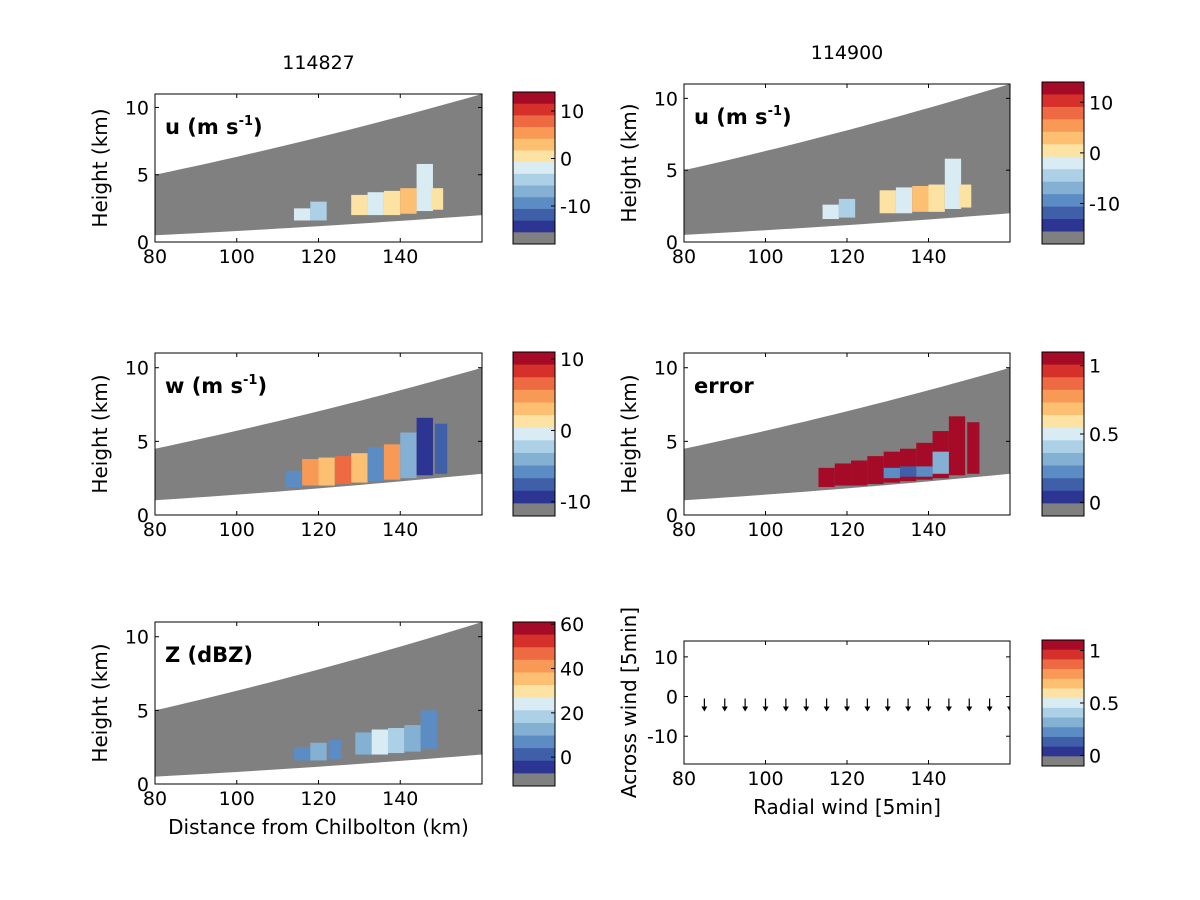 This screenshot has width=1200, height=900. I want to click on colorbar-tick-label: -10, so click(1104, 205).